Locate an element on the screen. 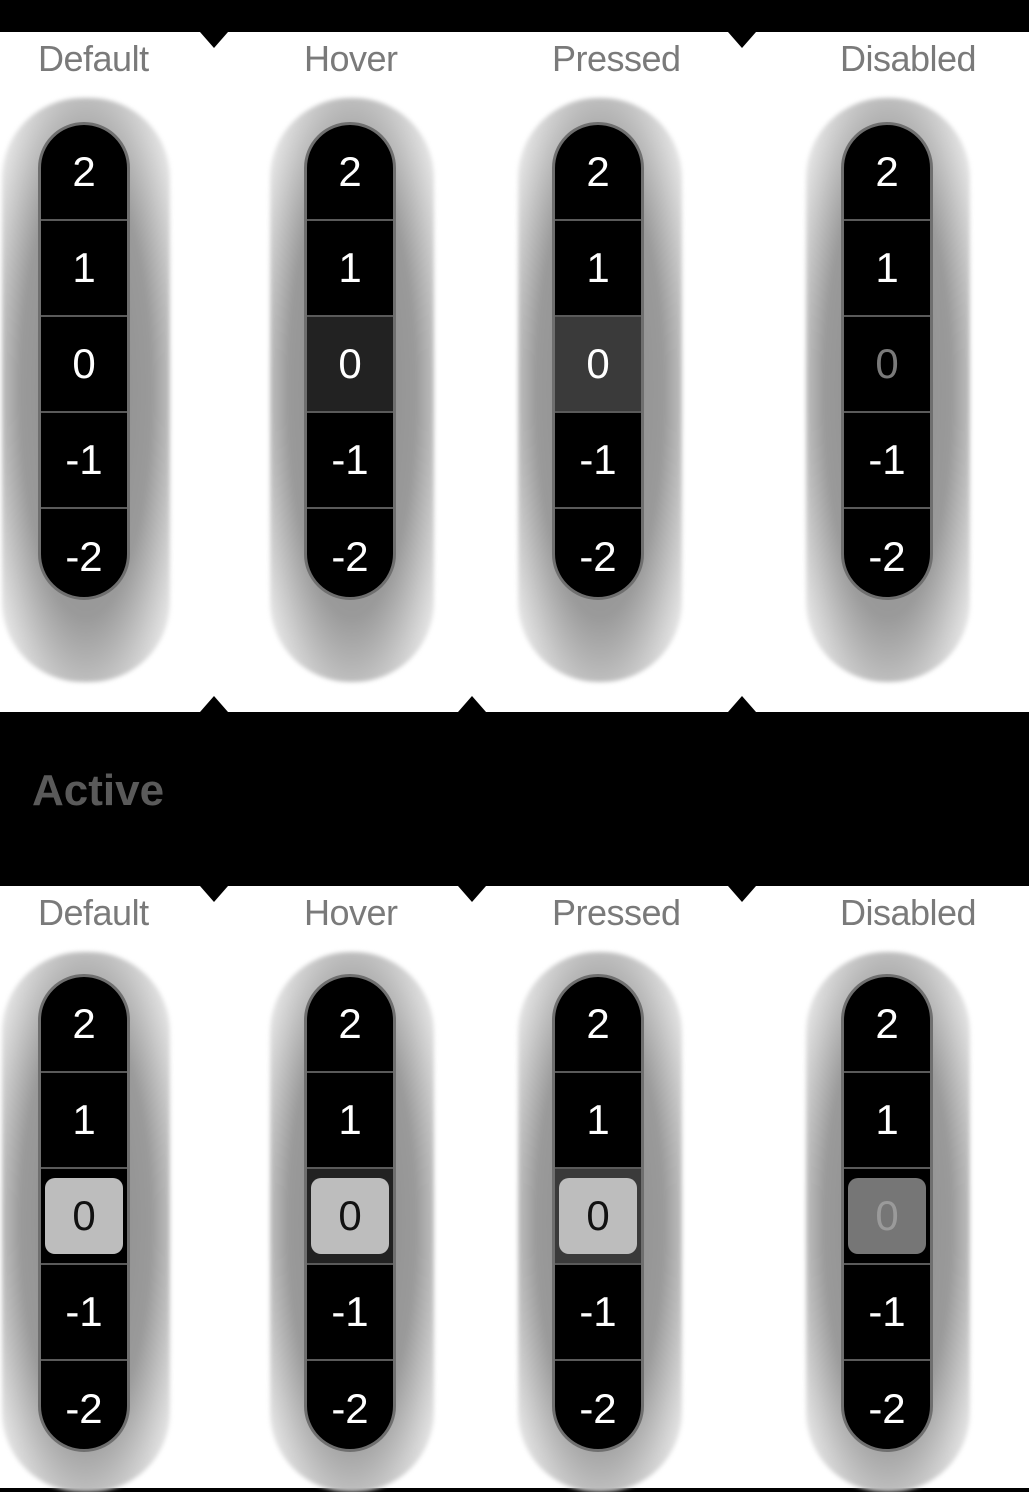 The height and width of the screenshot is (1492, 1029). section-title-active: Active is located at coordinates (98, 790).